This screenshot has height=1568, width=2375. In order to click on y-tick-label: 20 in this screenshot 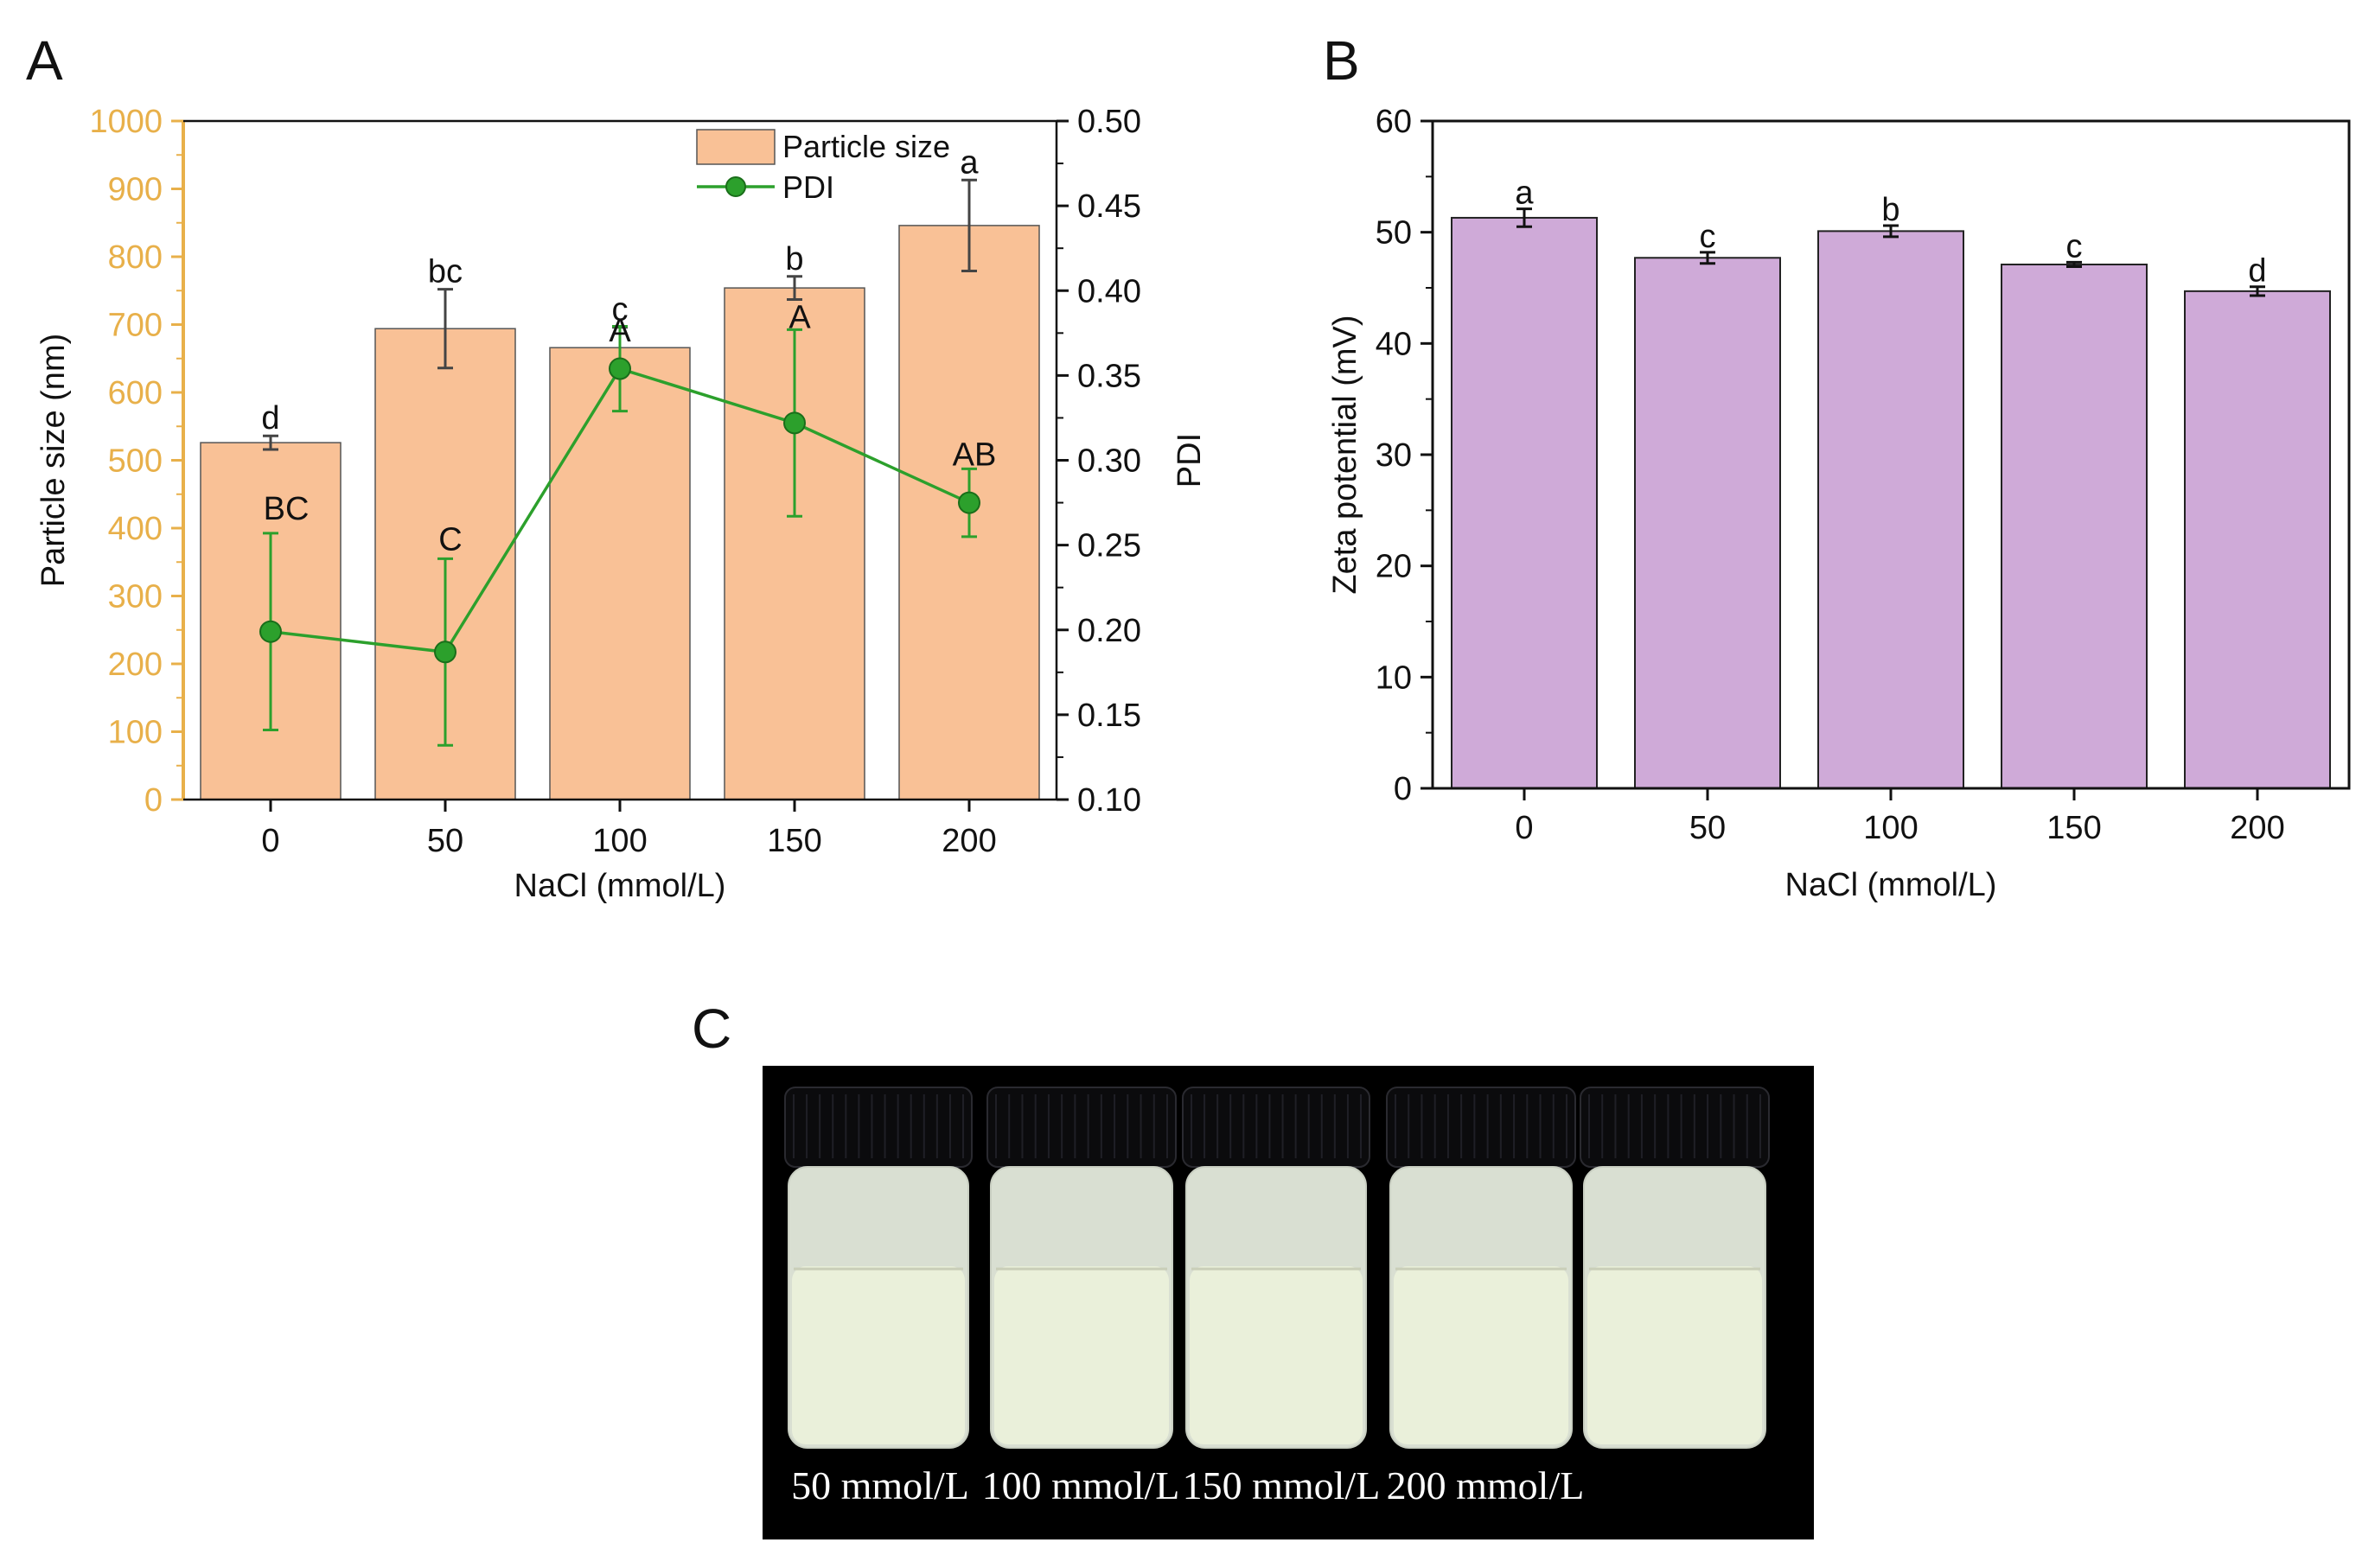, I will do `click(1394, 567)`.